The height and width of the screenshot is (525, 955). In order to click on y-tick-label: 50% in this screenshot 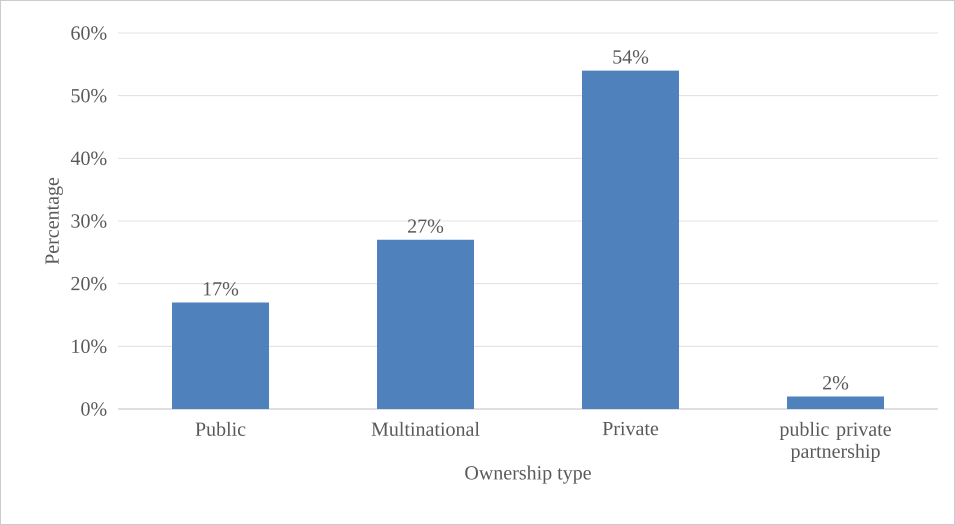, I will do `click(89, 95)`.